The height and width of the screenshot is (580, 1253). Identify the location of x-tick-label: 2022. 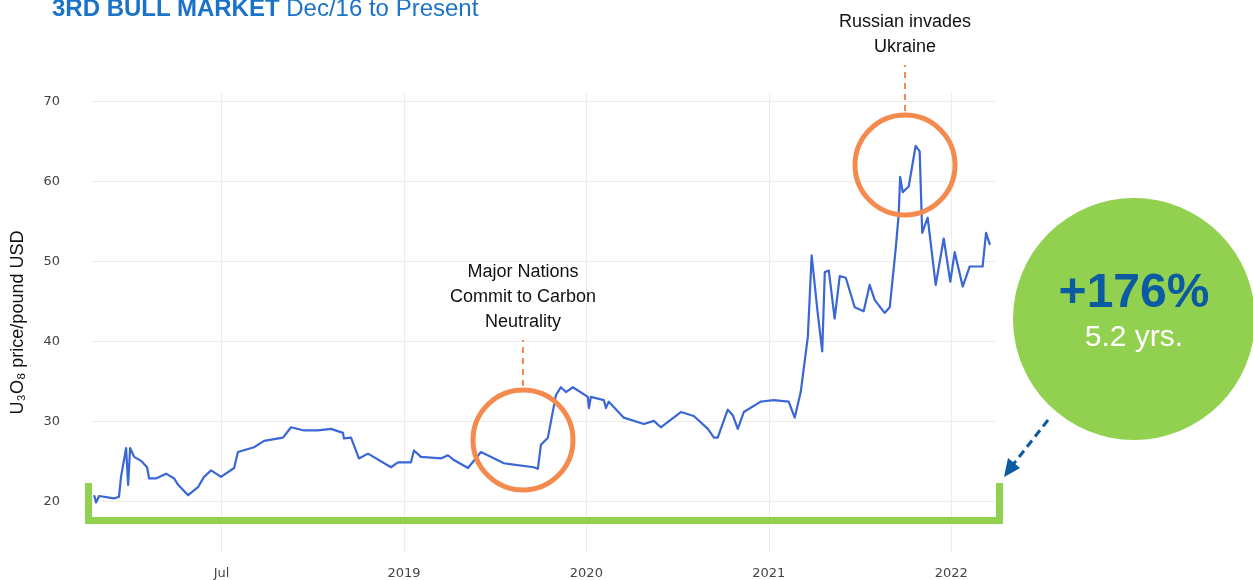
(951, 572).